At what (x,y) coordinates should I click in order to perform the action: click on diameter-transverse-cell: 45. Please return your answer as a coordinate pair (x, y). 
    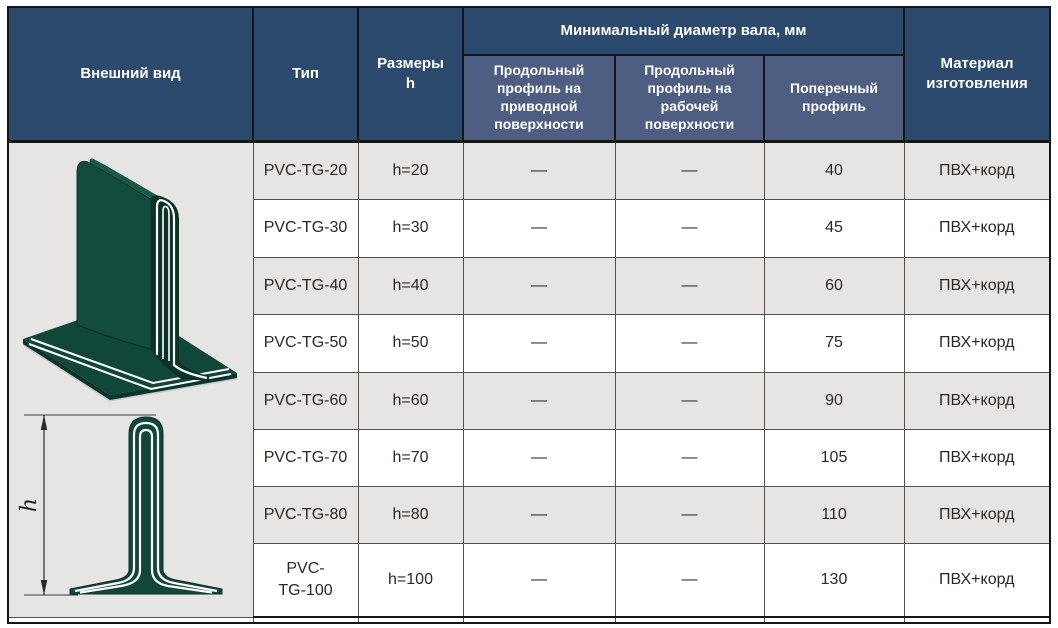
    Looking at the image, I should click on (834, 228).